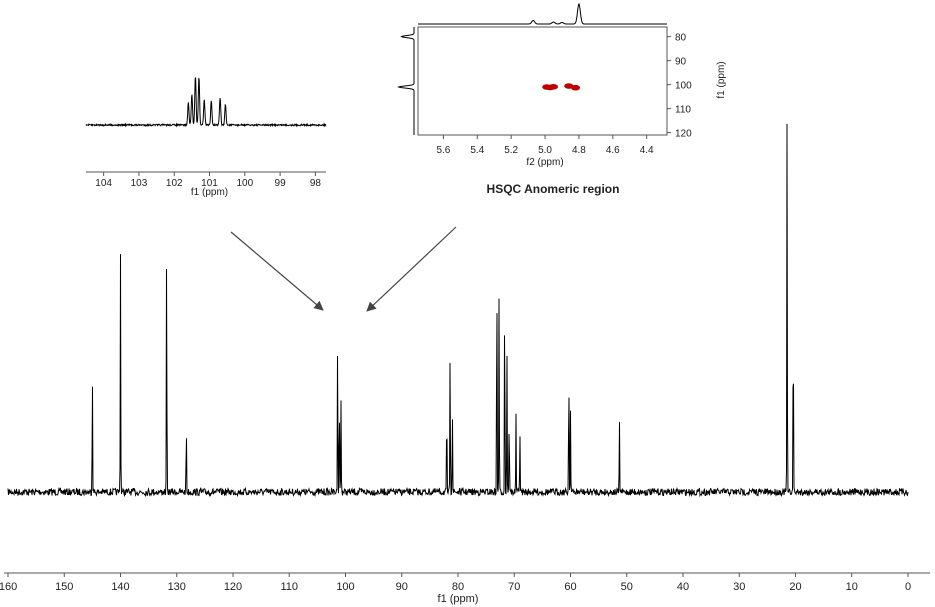 Image resolution: width=935 pixels, height=607 pixels. What do you see at coordinates (405, 81) in the screenshot?
I see `hsqc-carbon-projection` at bounding box center [405, 81].